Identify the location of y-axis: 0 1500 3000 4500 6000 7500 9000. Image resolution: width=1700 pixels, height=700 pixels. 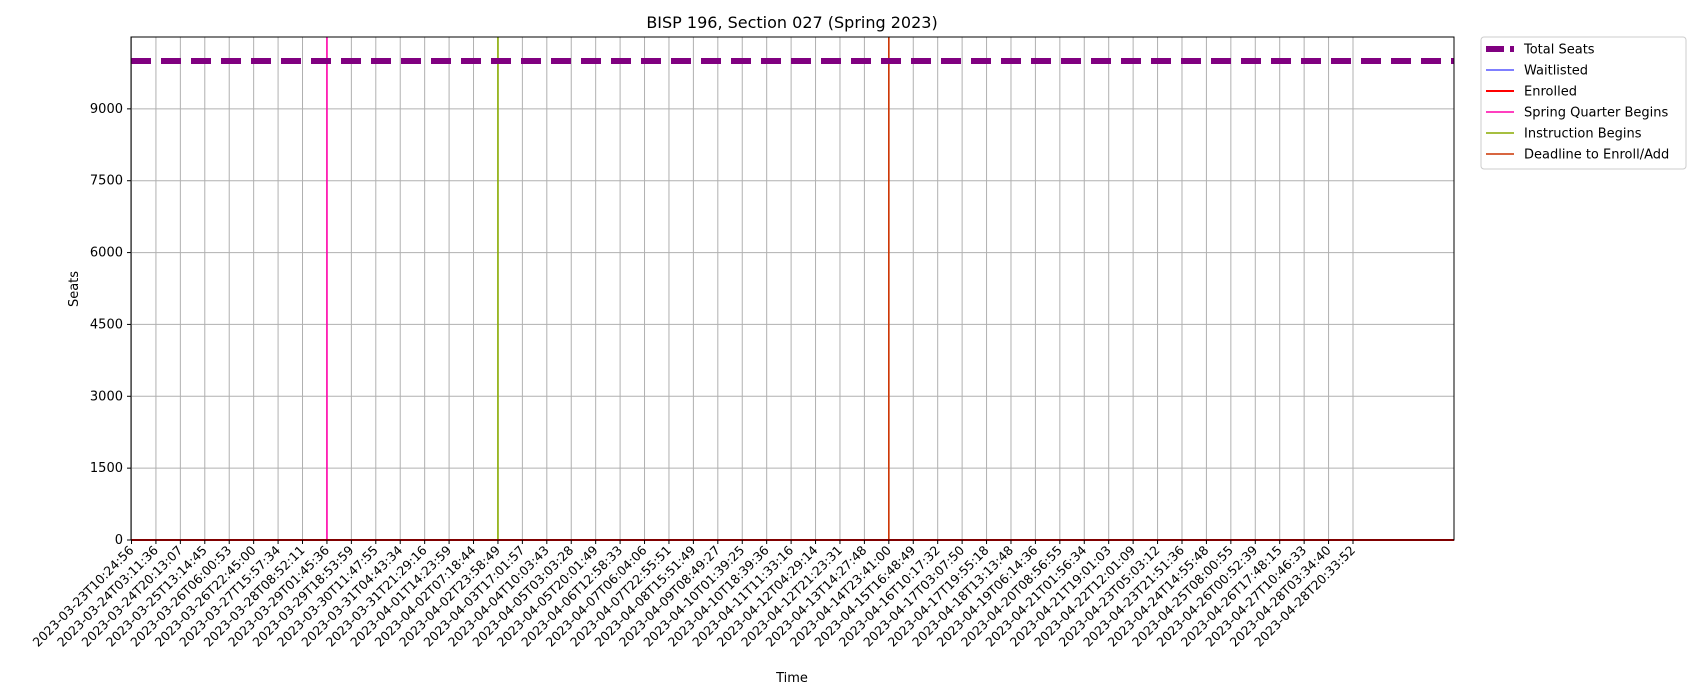
(110, 325).